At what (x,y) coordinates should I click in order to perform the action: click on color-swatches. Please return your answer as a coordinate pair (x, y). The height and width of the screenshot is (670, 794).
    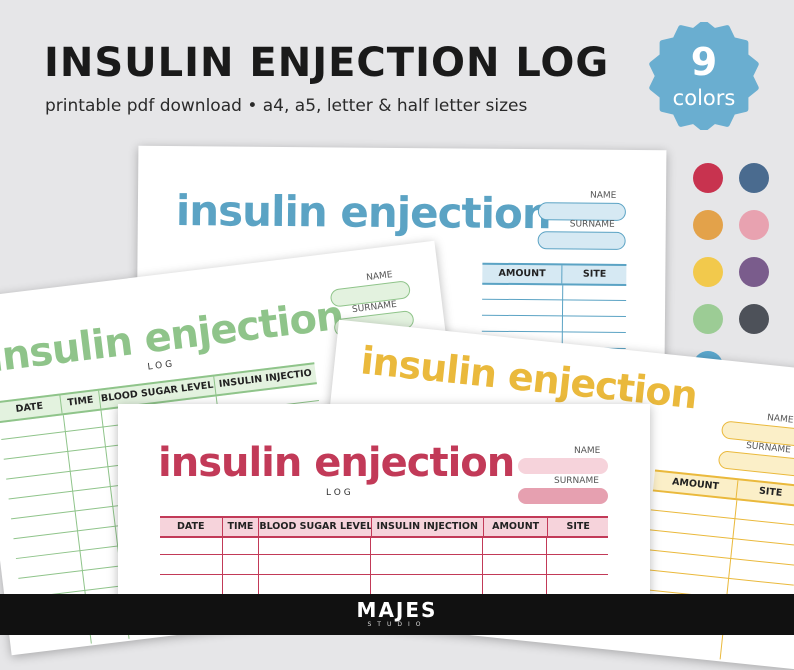
    Looking at the image, I should click on (735, 265).